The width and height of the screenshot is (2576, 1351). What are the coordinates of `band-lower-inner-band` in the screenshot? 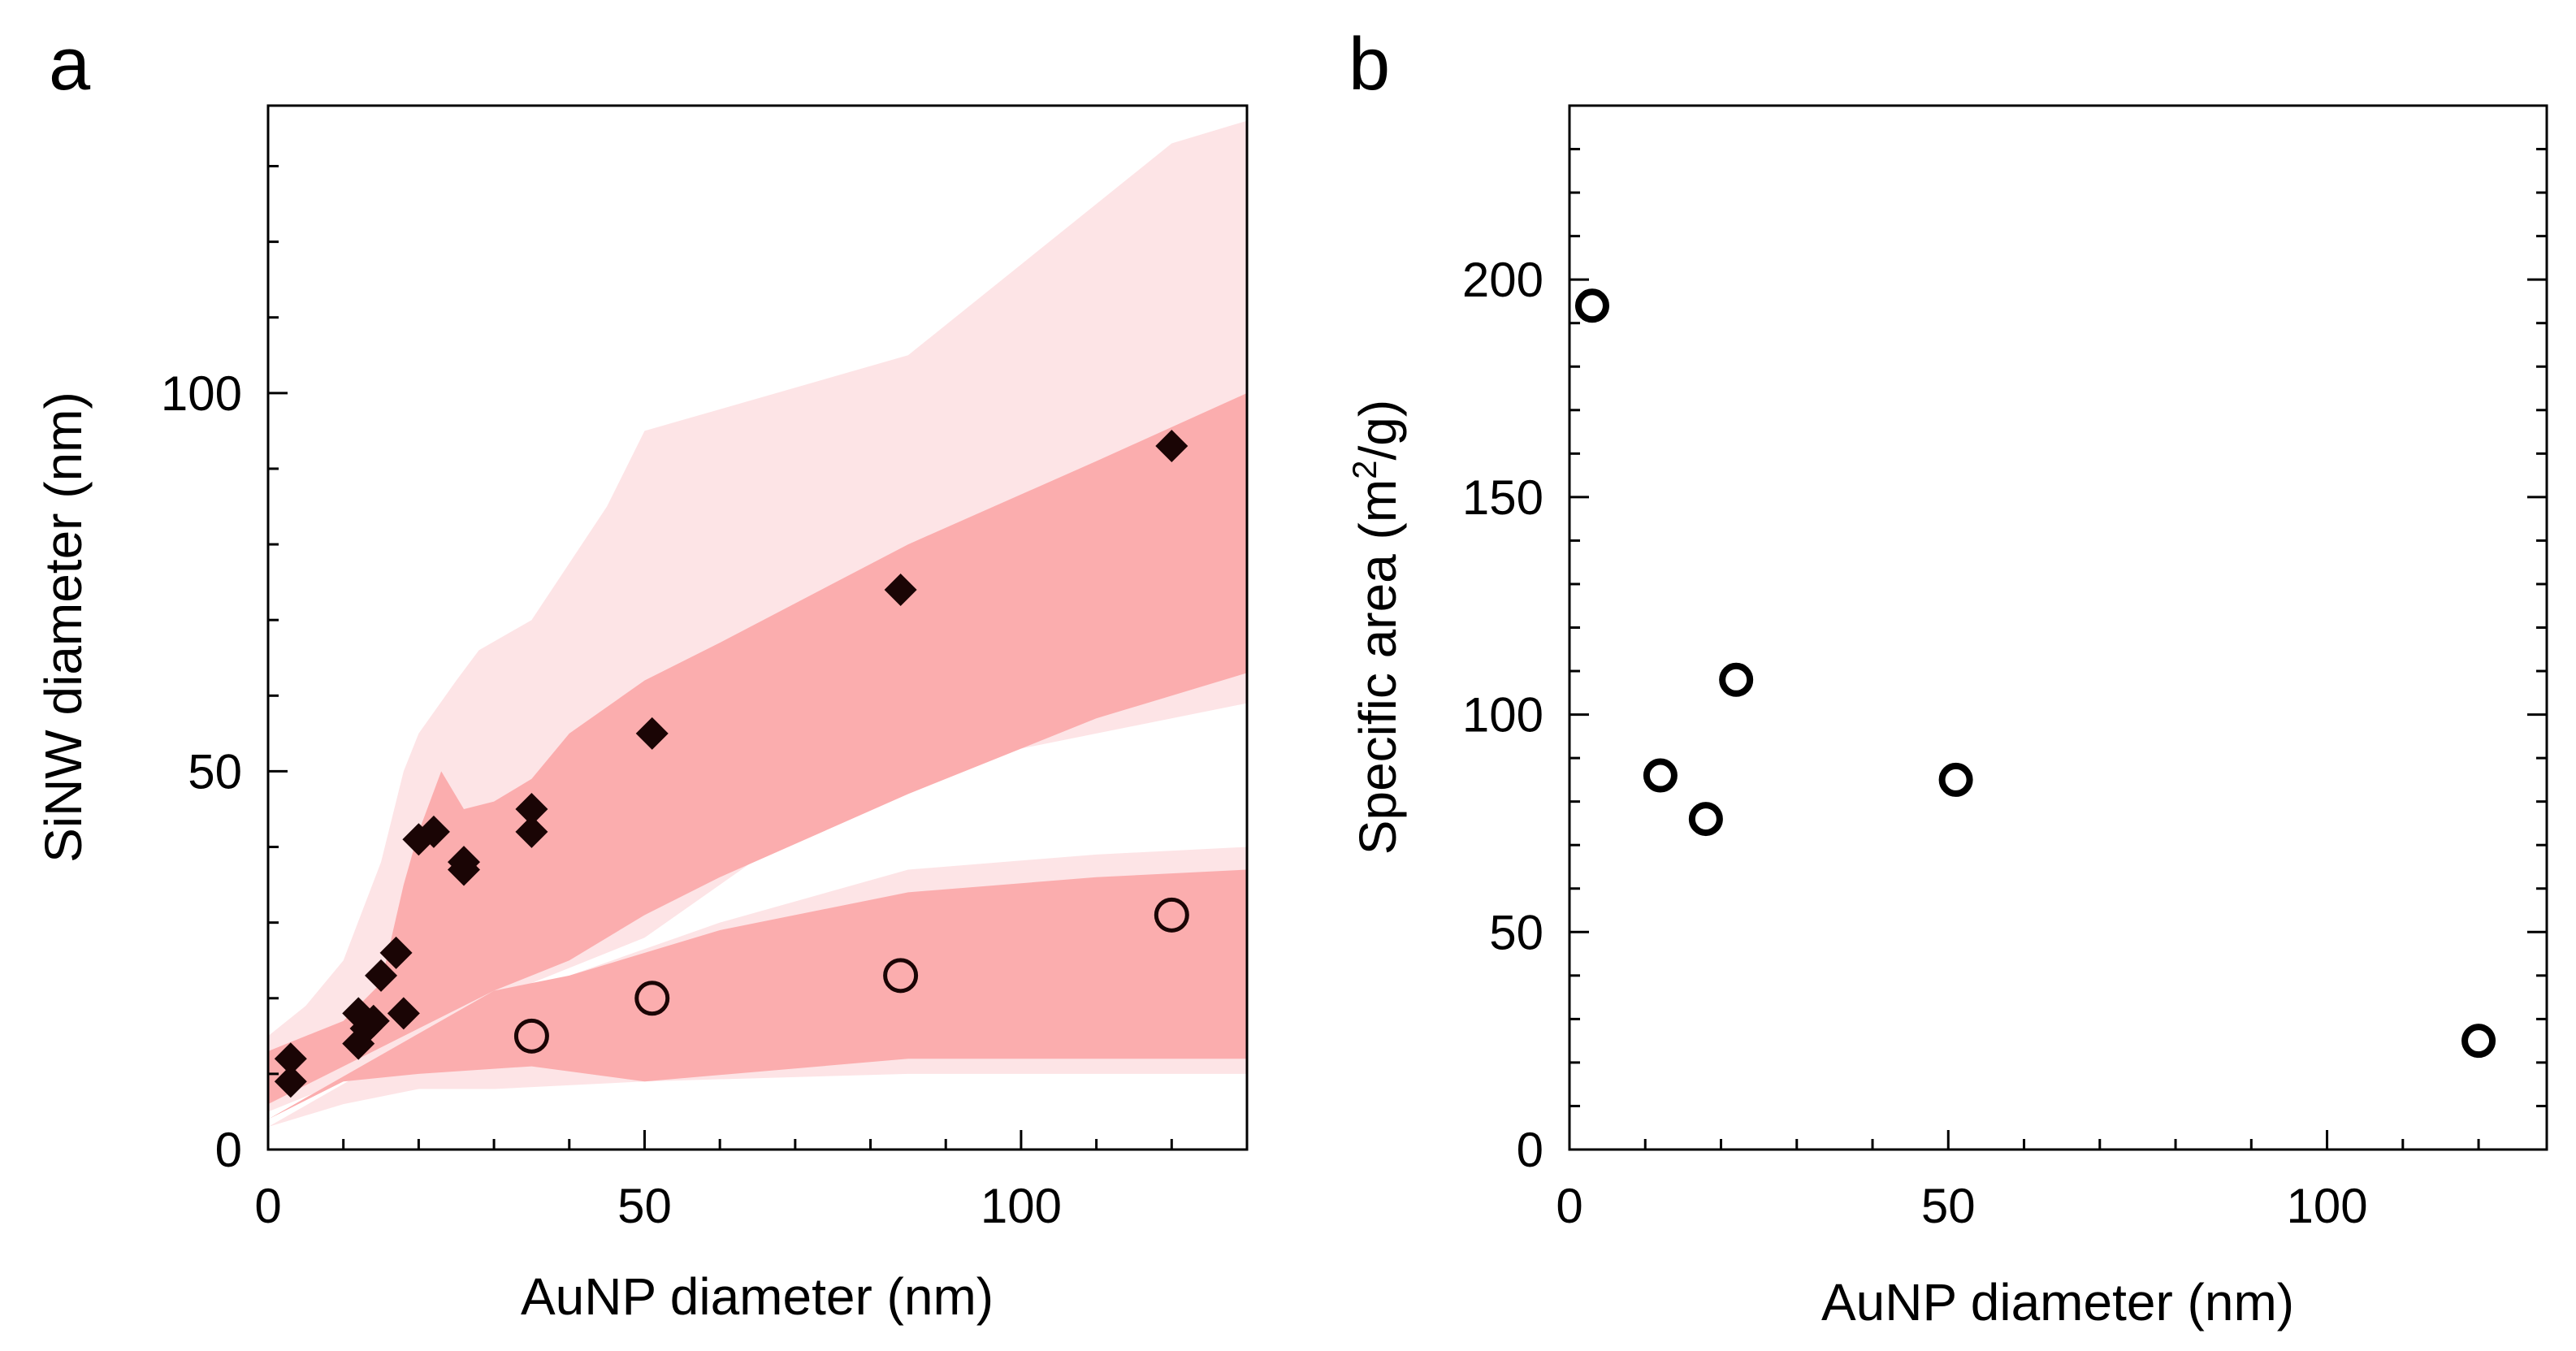 It's located at (757, 994).